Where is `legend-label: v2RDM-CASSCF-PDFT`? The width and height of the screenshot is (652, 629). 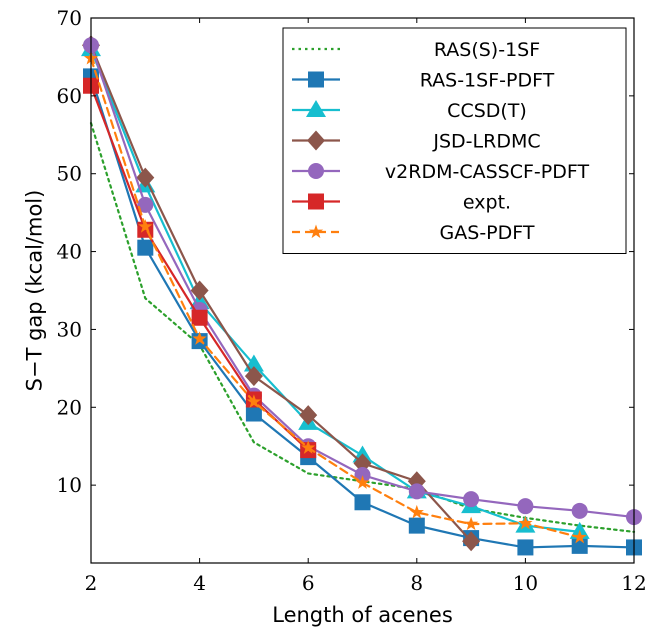 legend-label: v2RDM-CASSCF-PDFT is located at coordinates (487, 172).